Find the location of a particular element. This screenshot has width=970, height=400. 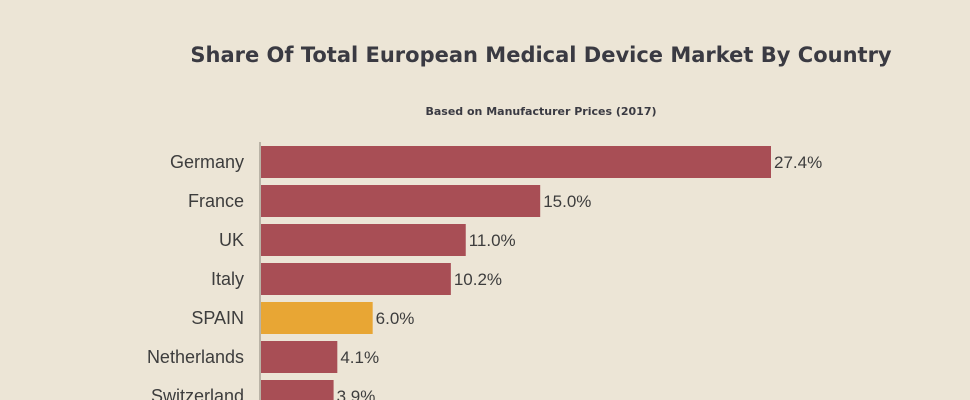

value-label-uk: 11.0% is located at coordinates (492, 240).